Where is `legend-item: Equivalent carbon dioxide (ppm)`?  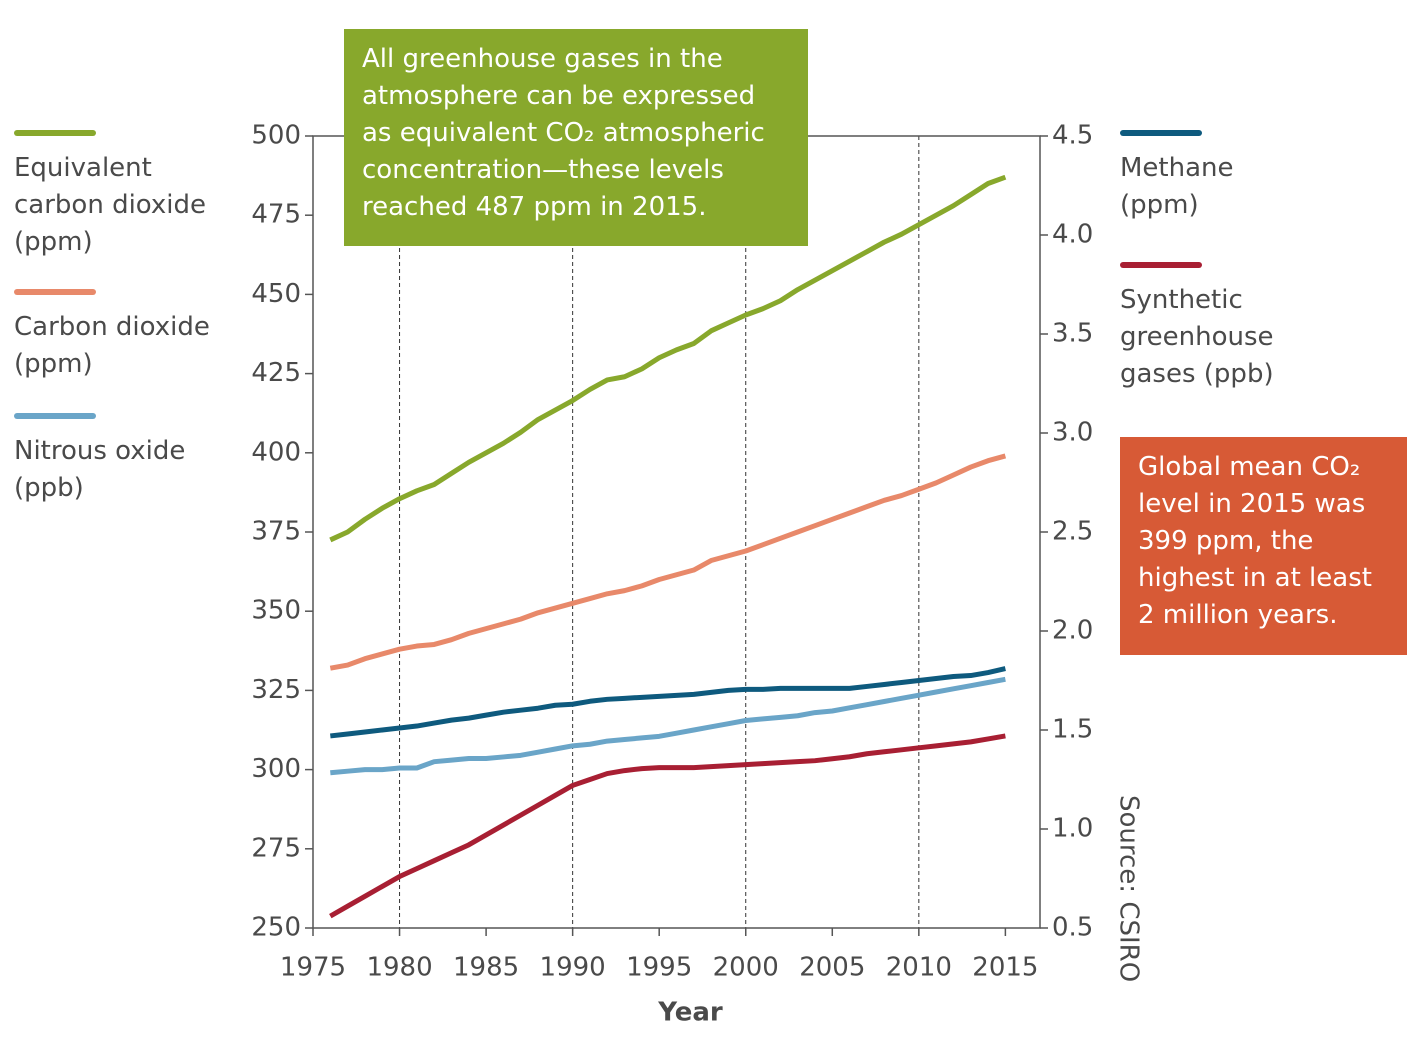 legend-item: Equivalent carbon dioxide (ppm) is located at coordinates (129, 195).